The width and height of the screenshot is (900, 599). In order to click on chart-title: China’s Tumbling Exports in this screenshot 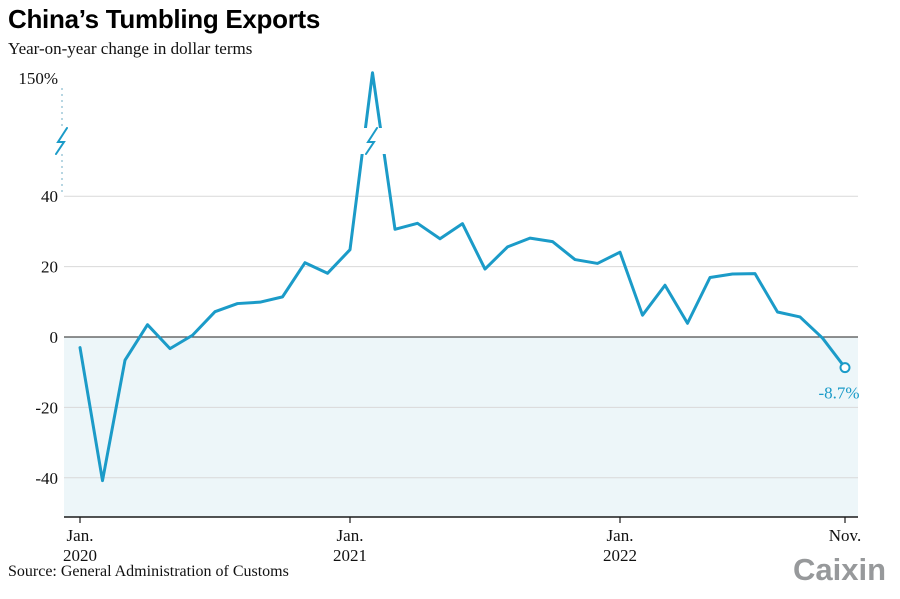, I will do `click(164, 19)`.